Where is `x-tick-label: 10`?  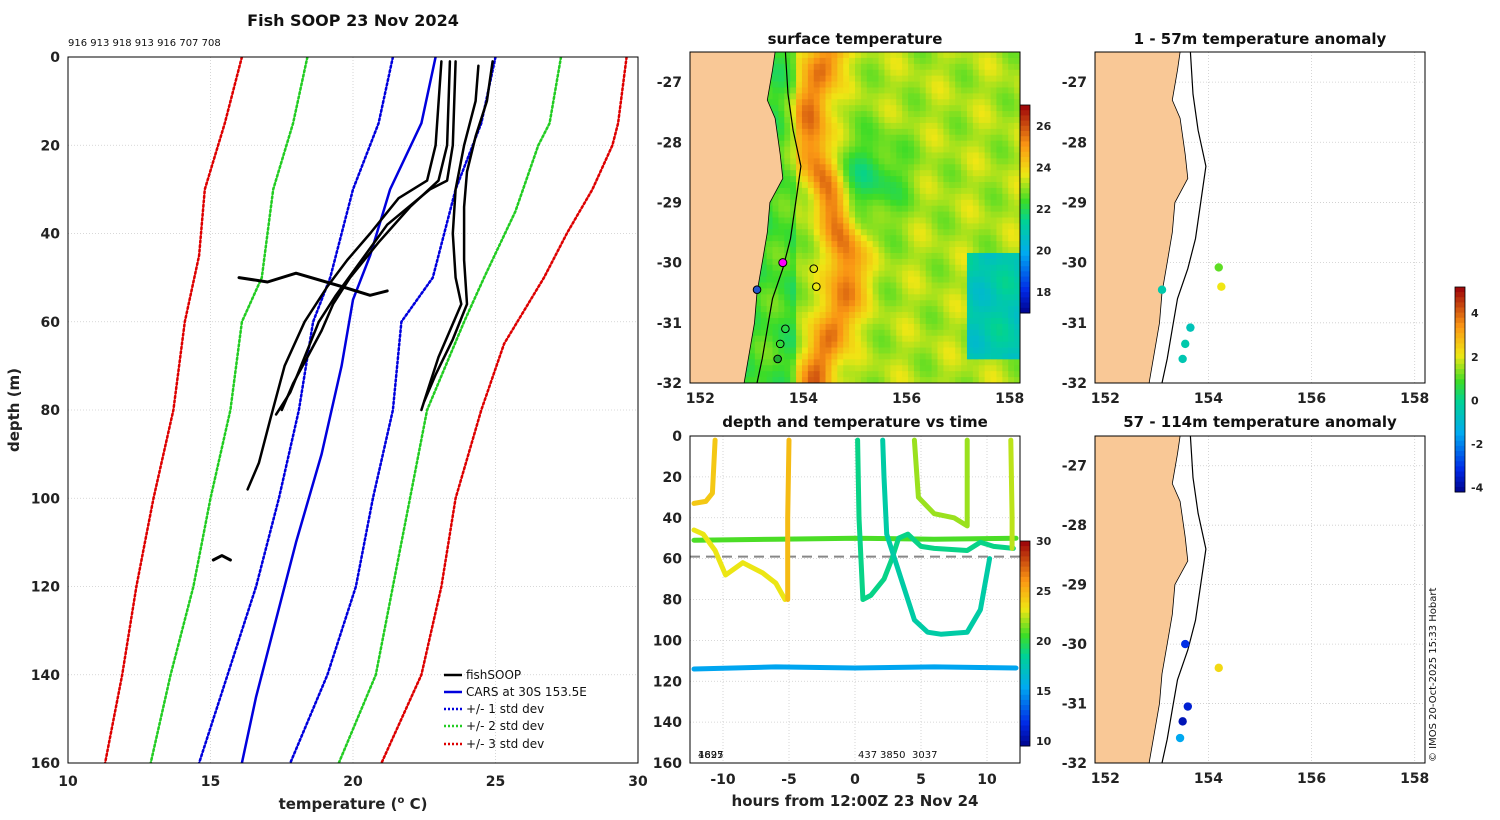
x-tick-label: 10 is located at coordinates (987, 780).